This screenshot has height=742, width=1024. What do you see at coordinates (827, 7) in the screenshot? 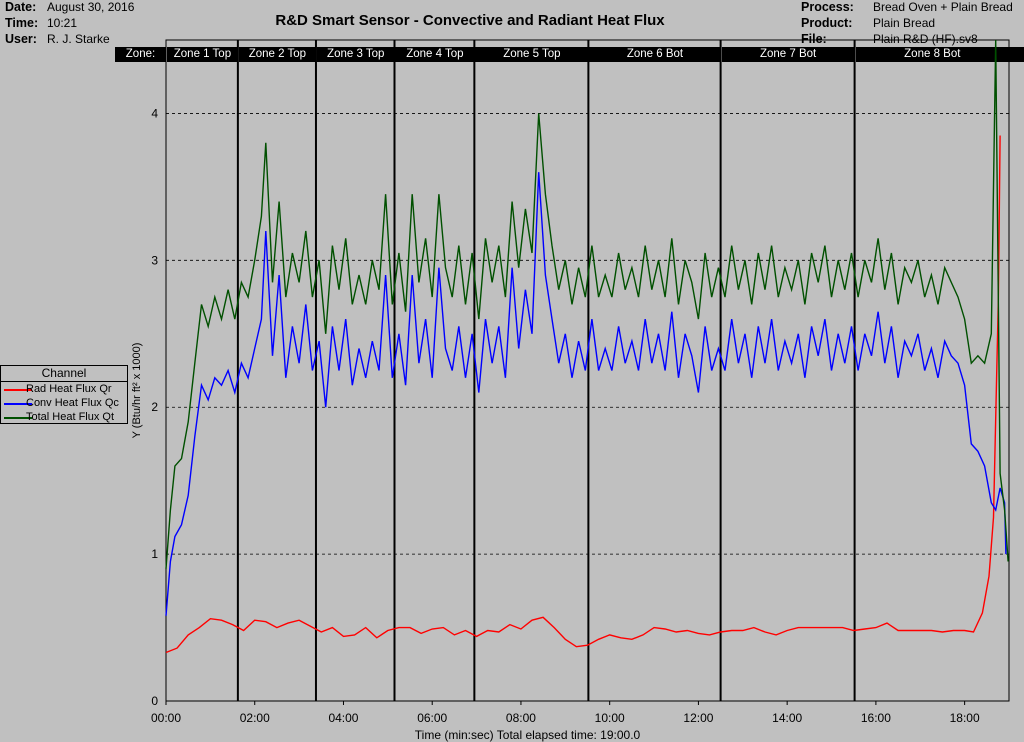
I see `hdr-right-key-0: Process:` at bounding box center [827, 7].